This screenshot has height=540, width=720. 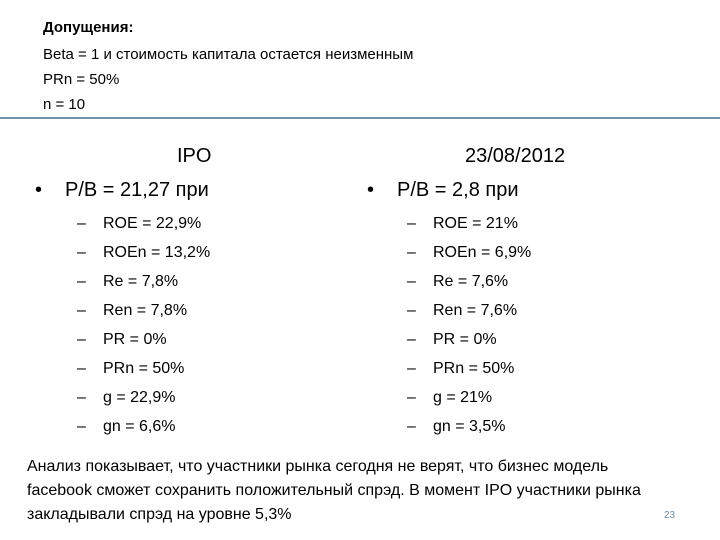 I want to click on assumptions-title: Допущения:, so click(x=88, y=27).